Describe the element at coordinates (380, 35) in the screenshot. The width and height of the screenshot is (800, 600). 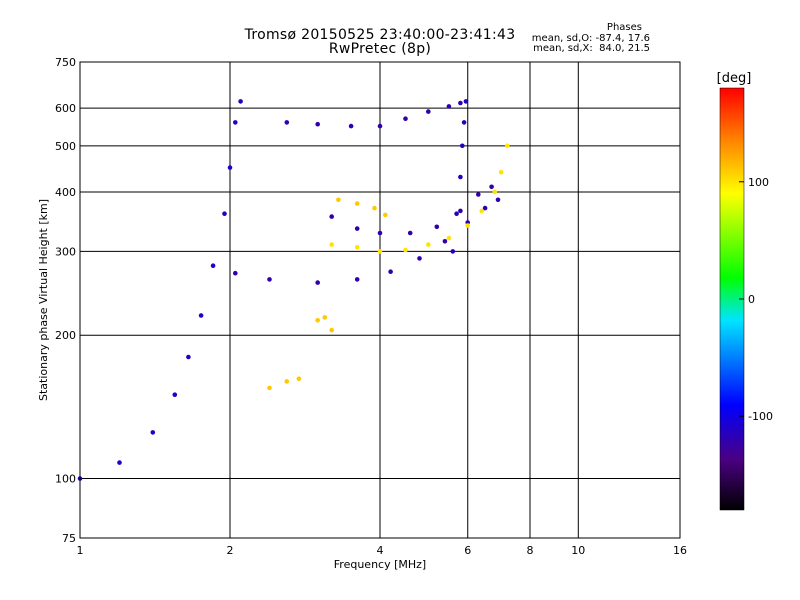
I see `chart-title: Tromsø 20150525 23:40:00-23:41:43` at that location.